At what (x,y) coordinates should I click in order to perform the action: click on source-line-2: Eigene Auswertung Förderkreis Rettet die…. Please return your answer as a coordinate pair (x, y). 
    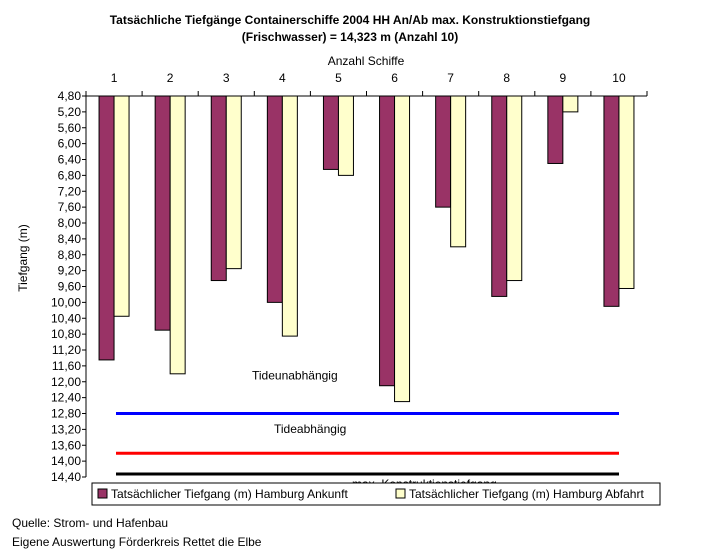
    Looking at the image, I should click on (137, 542).